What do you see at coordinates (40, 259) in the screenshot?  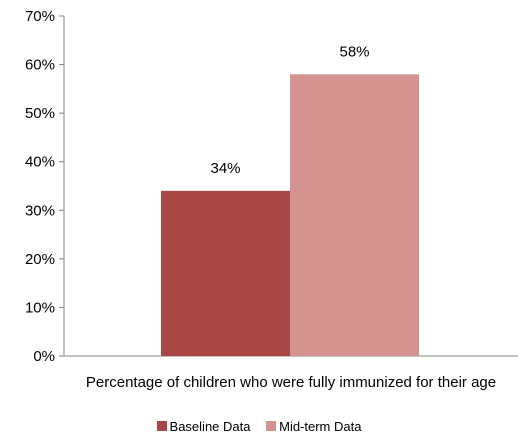 I see `y-tick-label: 20%` at bounding box center [40, 259].